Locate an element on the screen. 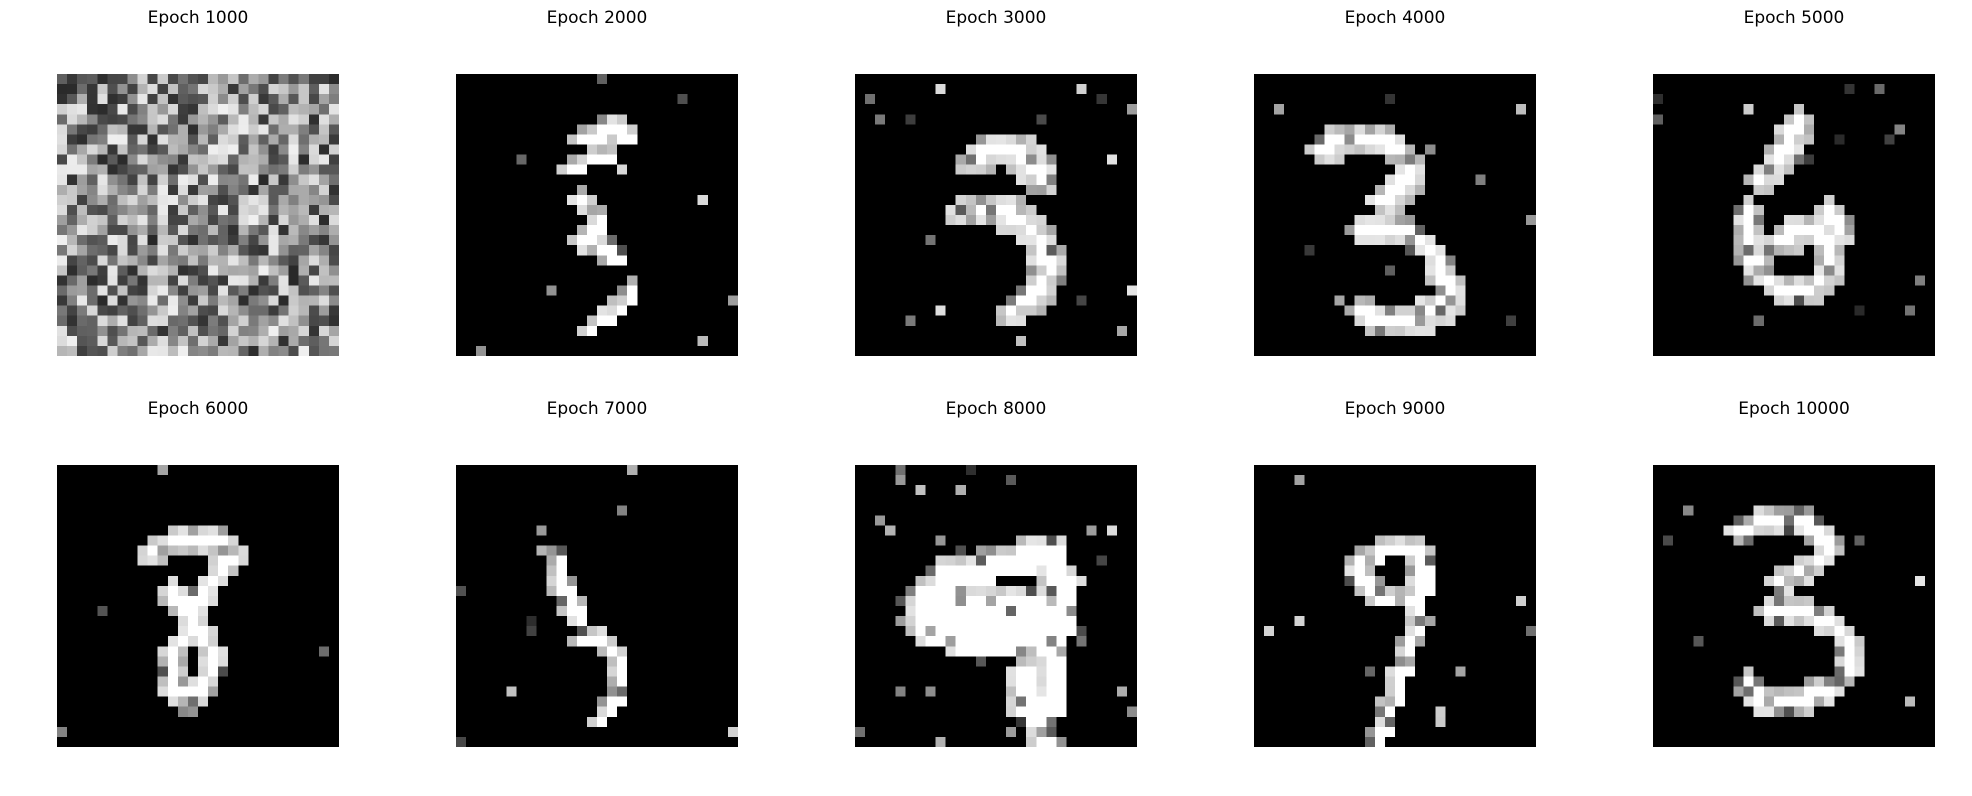  panel-title: Epoch 8000 is located at coordinates (996, 409).